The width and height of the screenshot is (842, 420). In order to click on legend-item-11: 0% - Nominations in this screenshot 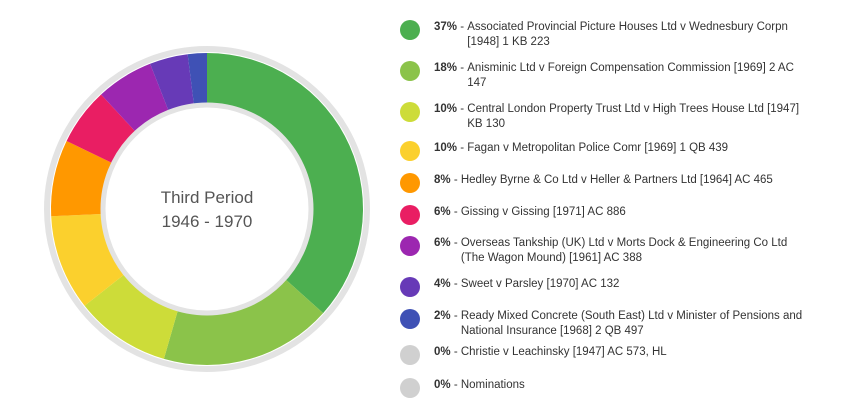, I will do `click(615, 388)`.